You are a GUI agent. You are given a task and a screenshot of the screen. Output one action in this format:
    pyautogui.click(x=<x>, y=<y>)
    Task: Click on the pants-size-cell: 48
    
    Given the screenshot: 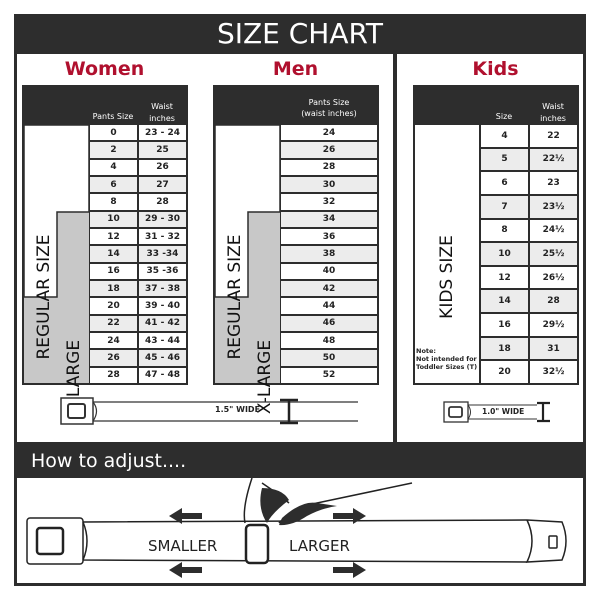 What is the action you would take?
    pyautogui.click(x=329, y=340)
    